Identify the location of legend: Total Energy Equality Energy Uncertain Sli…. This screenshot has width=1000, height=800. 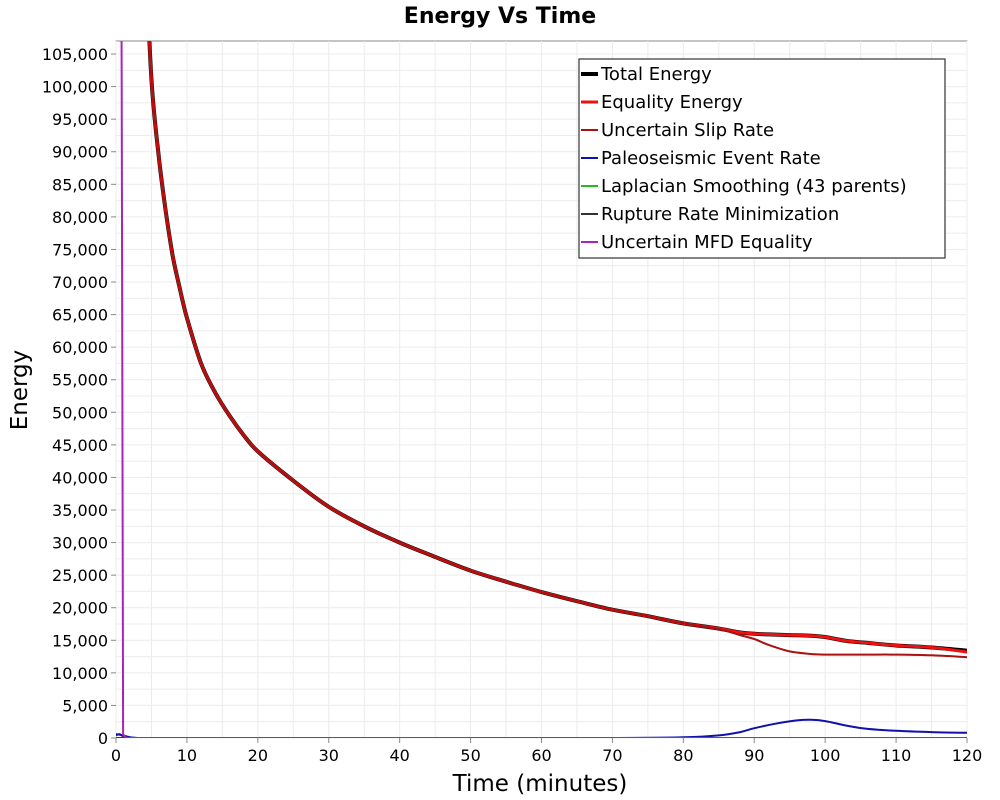
(762, 158).